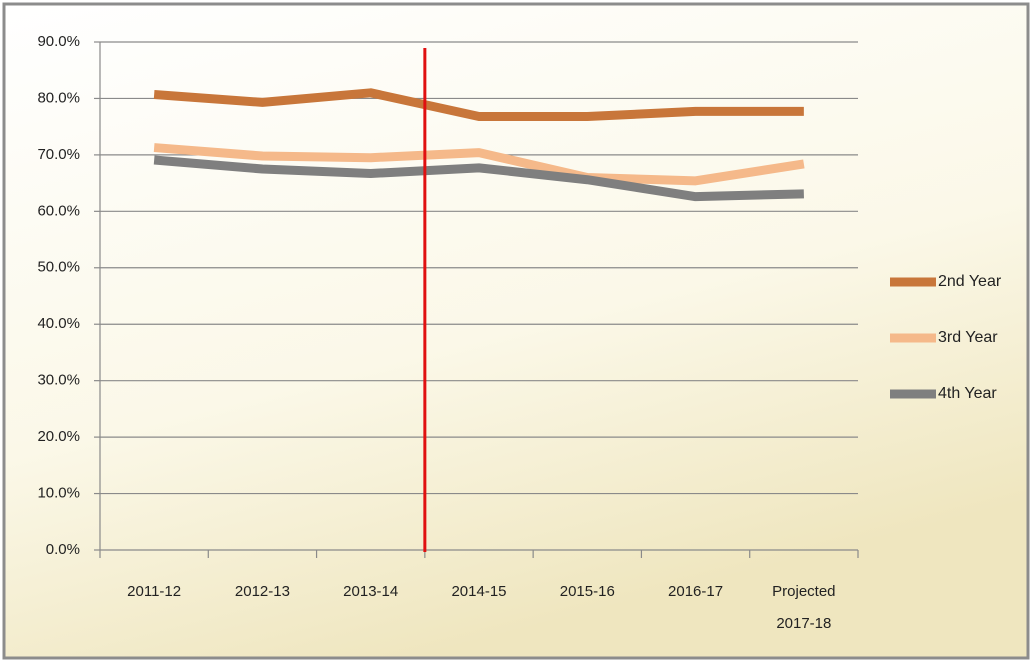  Describe the element at coordinates (695, 591) in the screenshot. I see `x-tick-label: 2016-17` at that location.